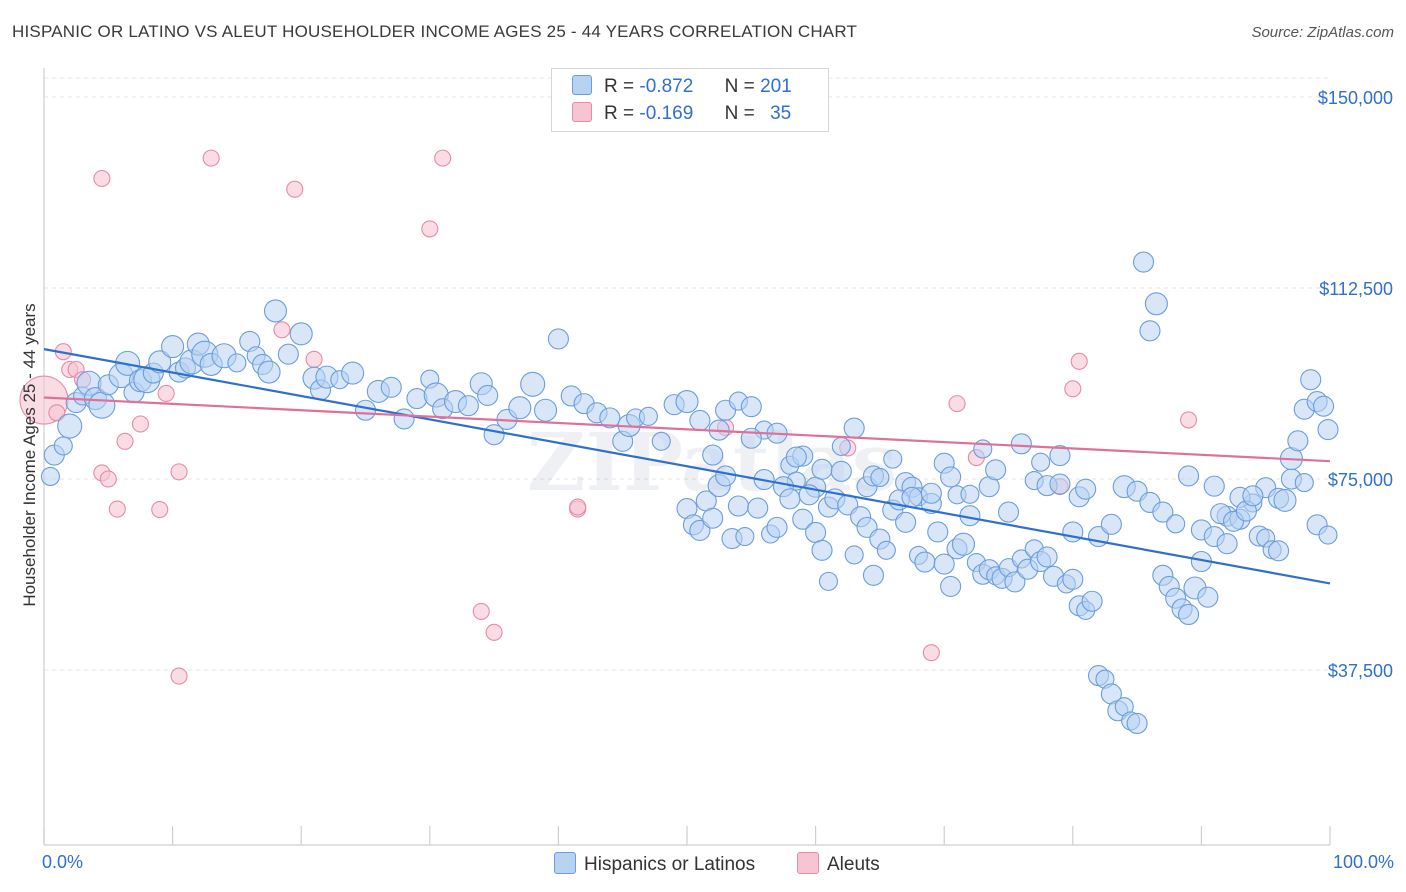 The image size is (1406, 892). Describe the element at coordinates (63, 862) in the screenshot. I see `x-tick-label-min: 0.0%` at that location.